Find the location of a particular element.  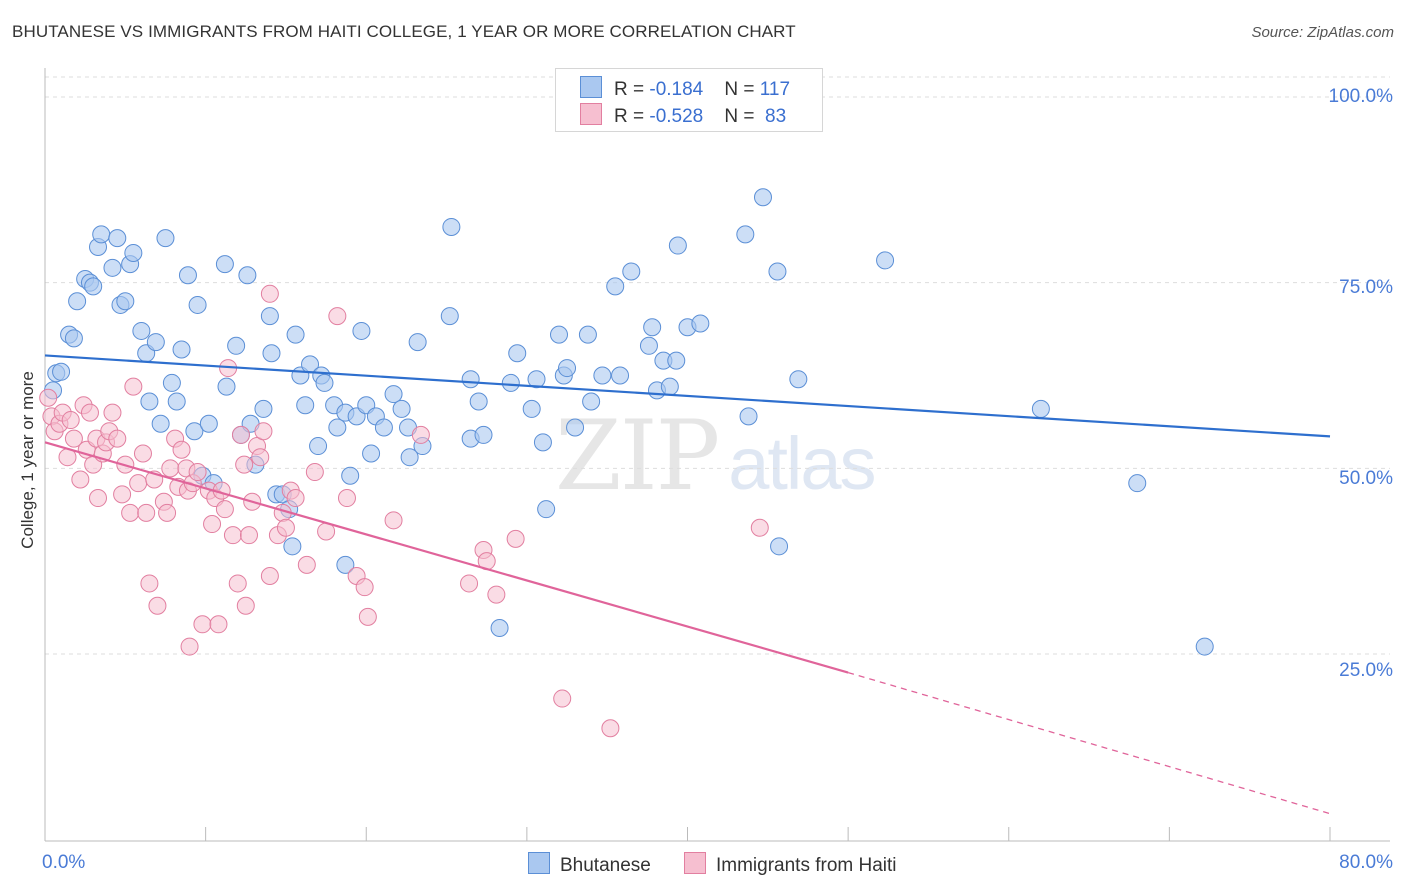

legend-label-bhutanese: Bhutanese is located at coordinates (605, 865).